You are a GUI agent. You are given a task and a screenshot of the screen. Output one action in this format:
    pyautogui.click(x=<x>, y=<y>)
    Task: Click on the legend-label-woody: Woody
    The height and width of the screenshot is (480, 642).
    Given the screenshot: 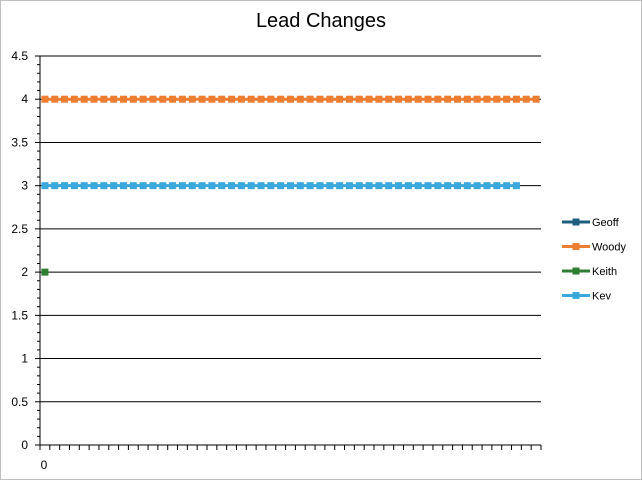 What is the action you would take?
    pyautogui.click(x=609, y=248)
    